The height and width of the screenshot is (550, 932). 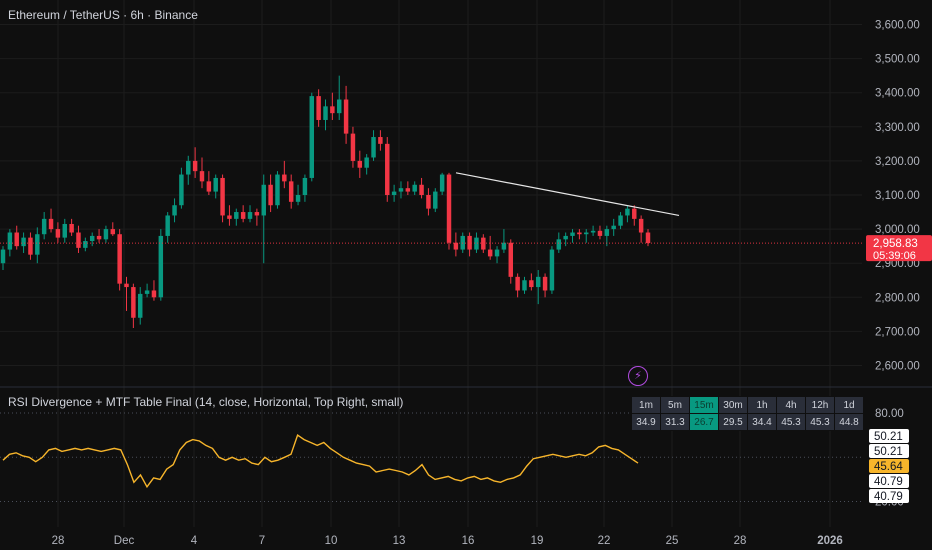 I want to click on mtf-tf-cell: 1d, so click(x=849, y=405).